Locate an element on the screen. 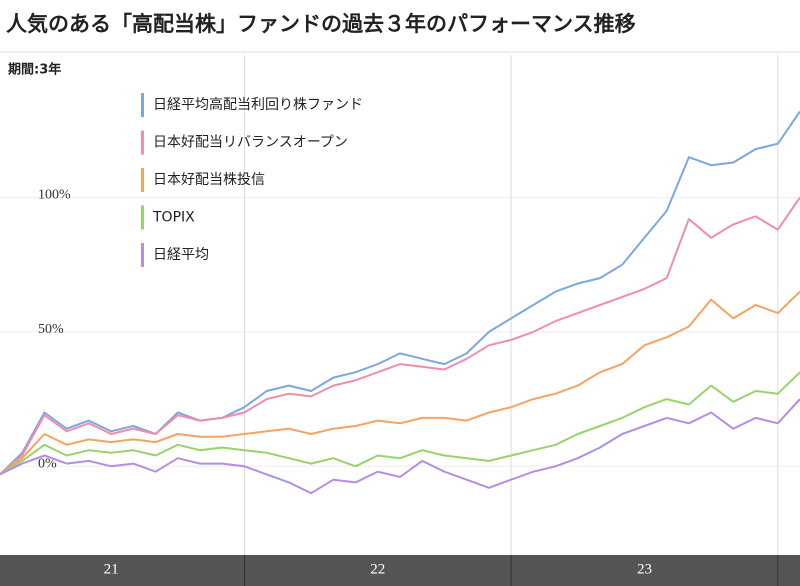 This screenshot has height=586, width=800. period-label: 期間:3年 is located at coordinates (34, 70).